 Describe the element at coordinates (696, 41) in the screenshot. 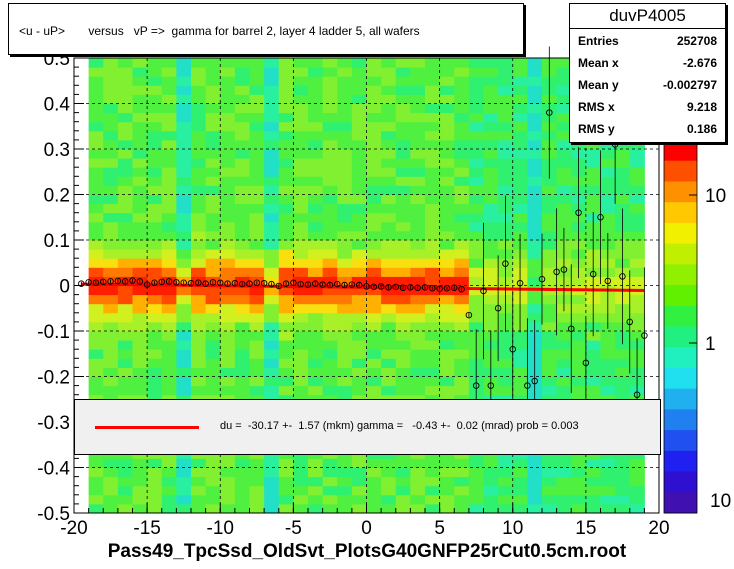

I see `stats-value: 252708` at that location.